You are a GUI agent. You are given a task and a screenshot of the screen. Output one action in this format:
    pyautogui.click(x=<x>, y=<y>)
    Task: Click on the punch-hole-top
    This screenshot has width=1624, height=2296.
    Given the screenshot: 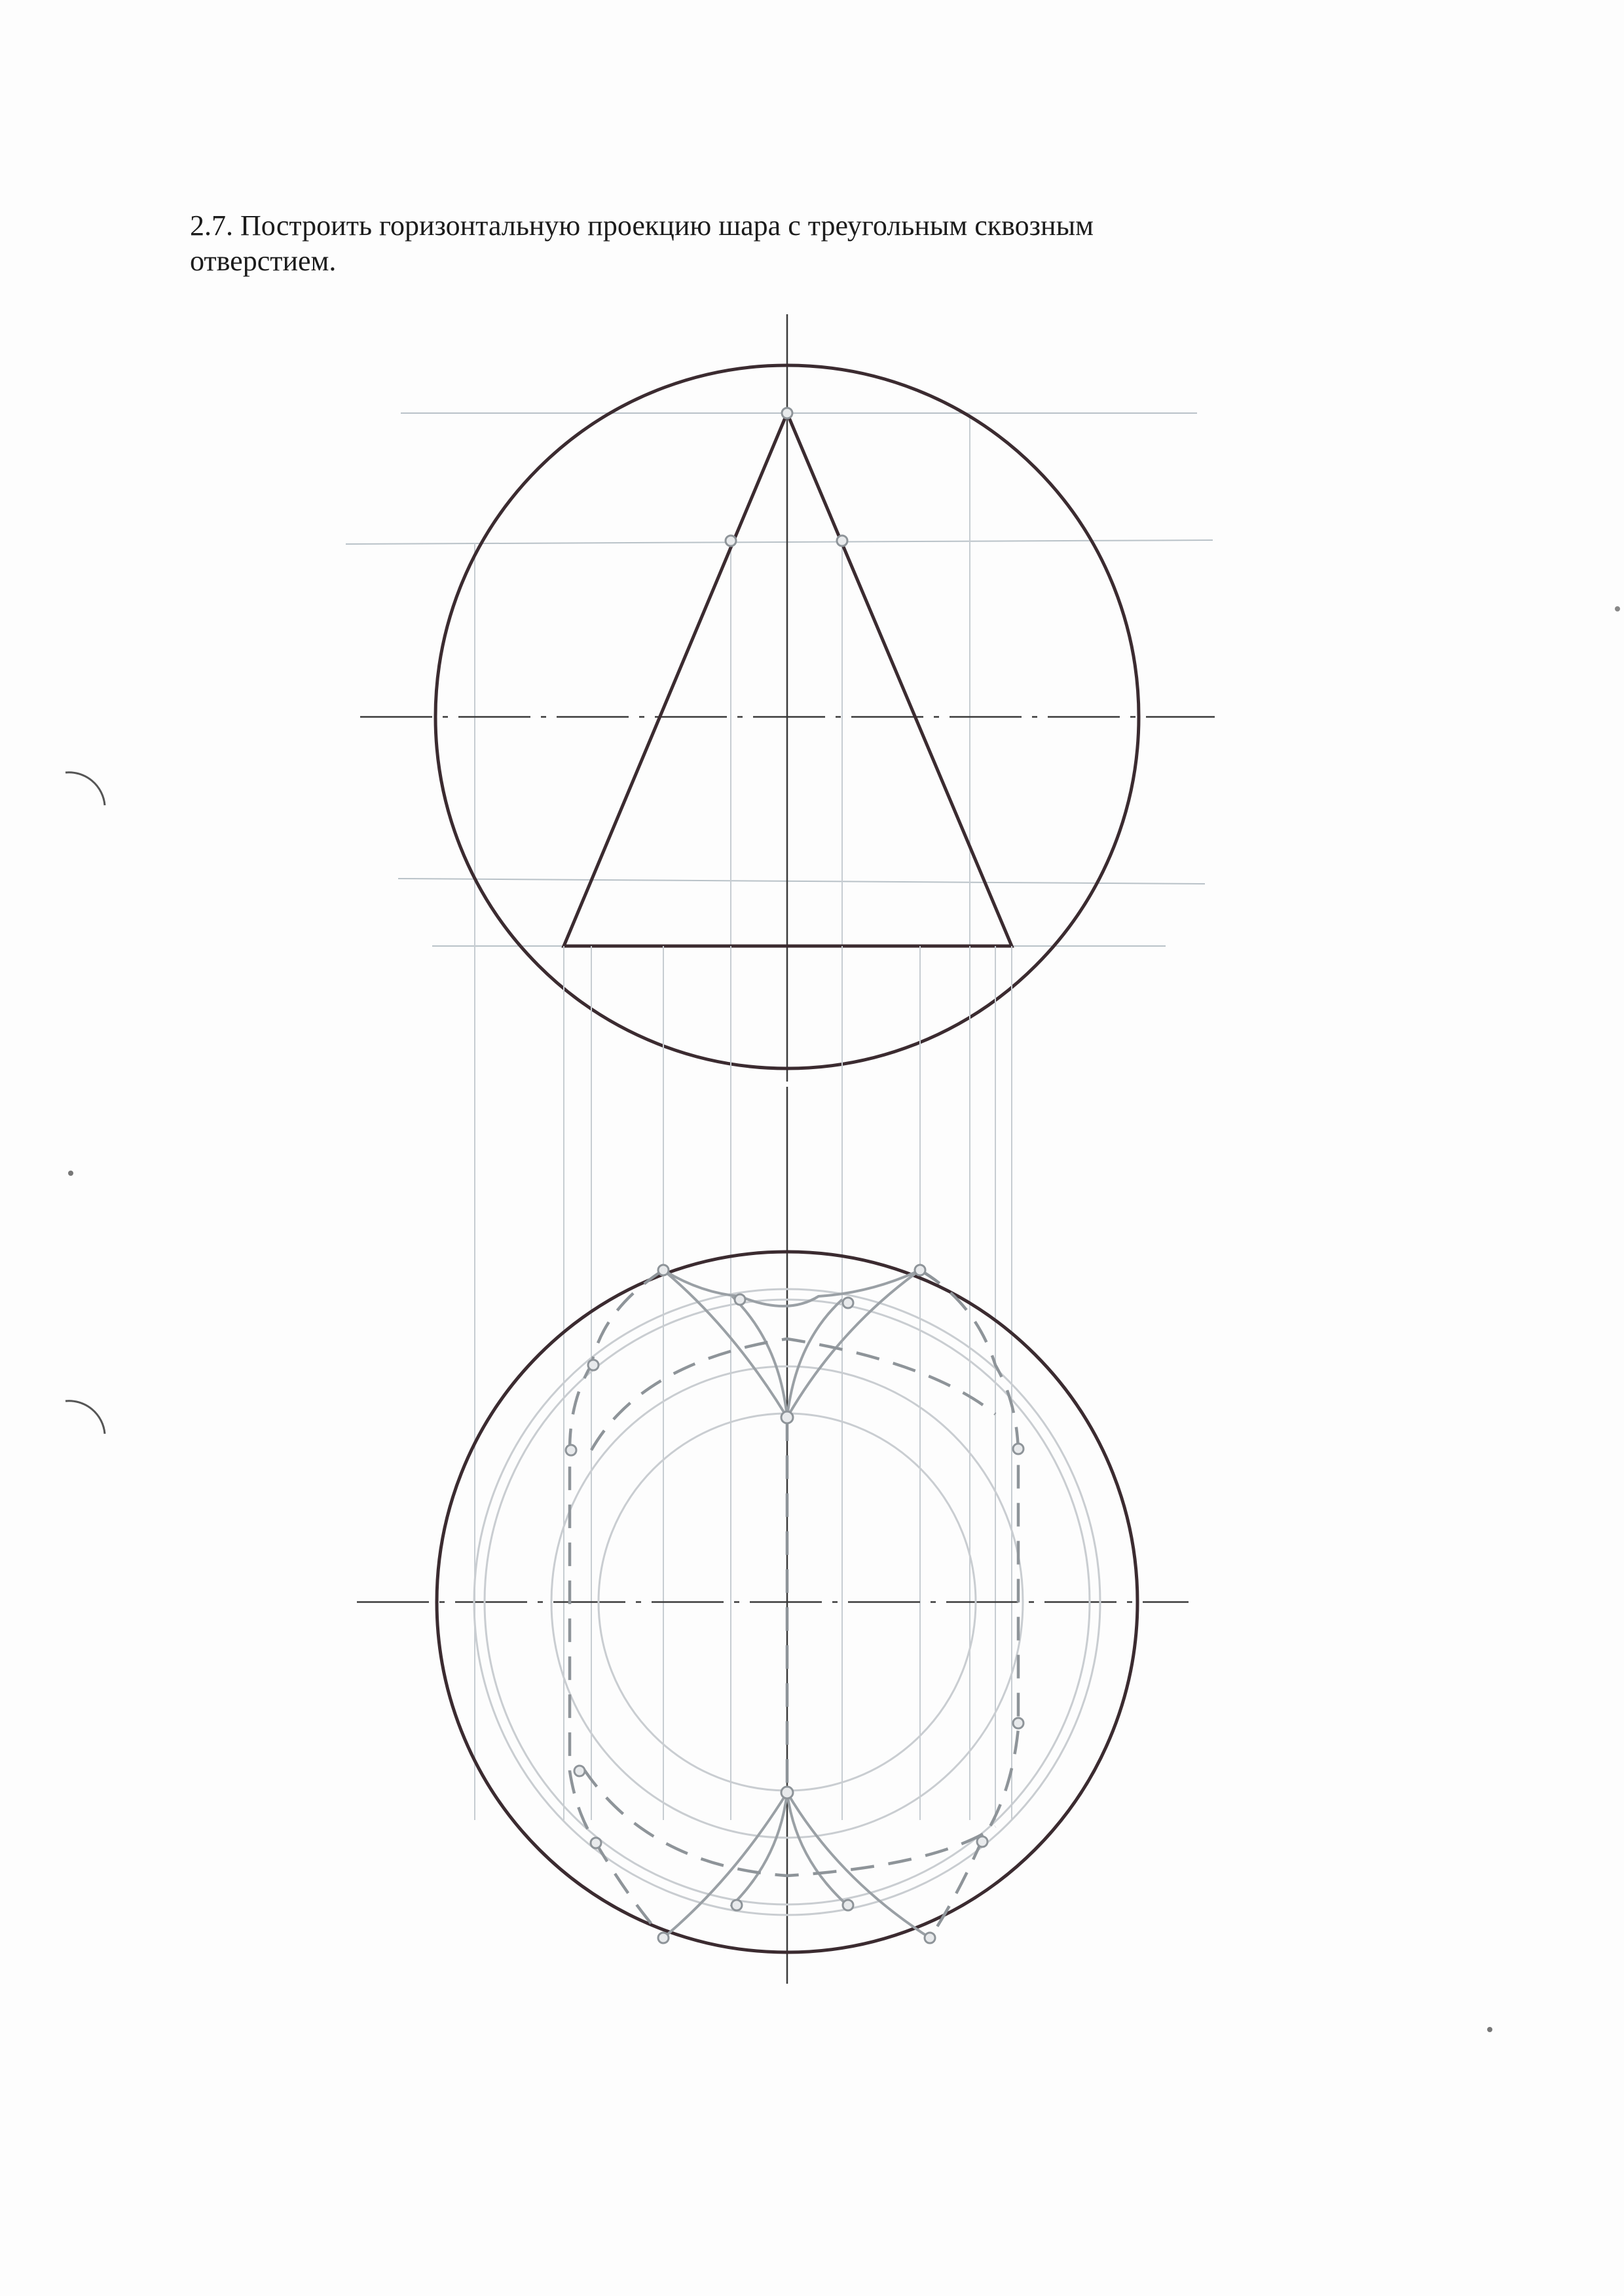 What is the action you would take?
    pyautogui.click(x=85, y=788)
    